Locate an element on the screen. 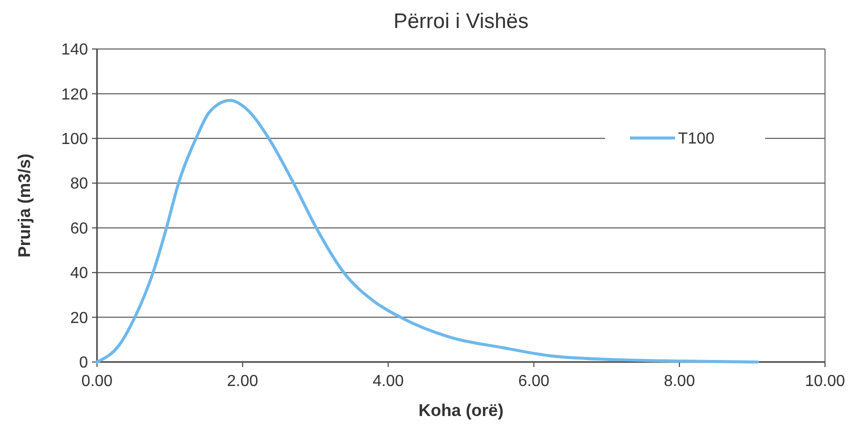 Image resolution: width=855 pixels, height=428 pixels. x-tick-label: 0.00 is located at coordinates (97, 381).